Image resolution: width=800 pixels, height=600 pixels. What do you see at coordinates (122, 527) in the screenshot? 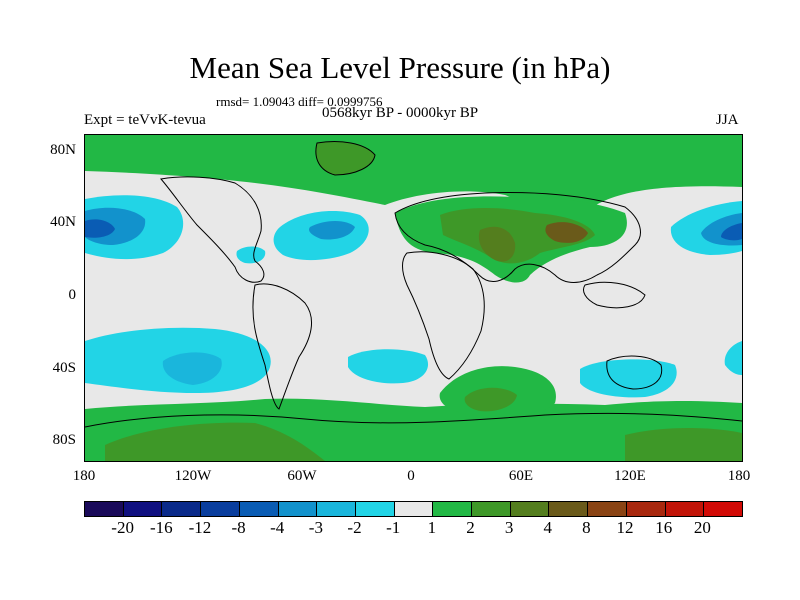
I see `colorbar-label: -20` at bounding box center [122, 527].